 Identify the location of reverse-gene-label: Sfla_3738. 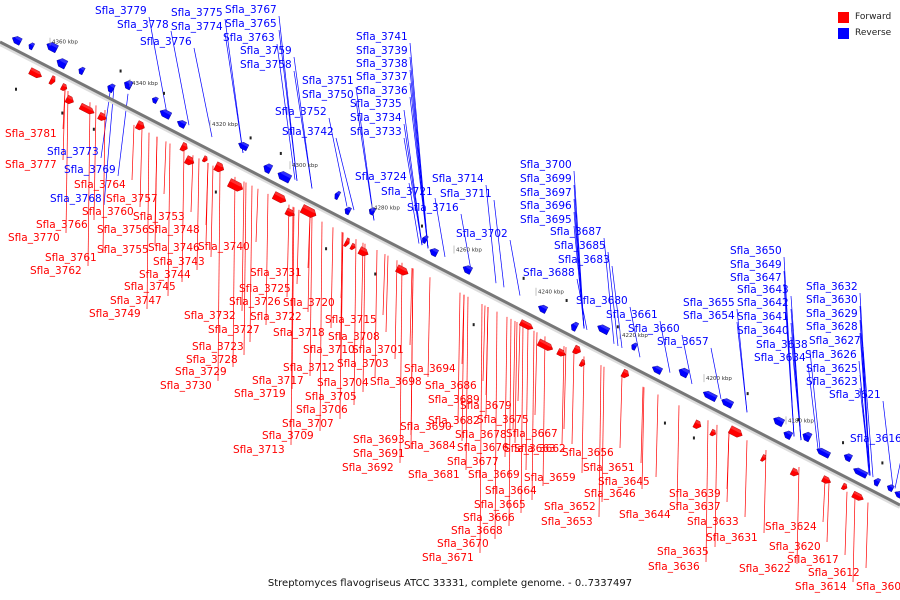
(382, 64).